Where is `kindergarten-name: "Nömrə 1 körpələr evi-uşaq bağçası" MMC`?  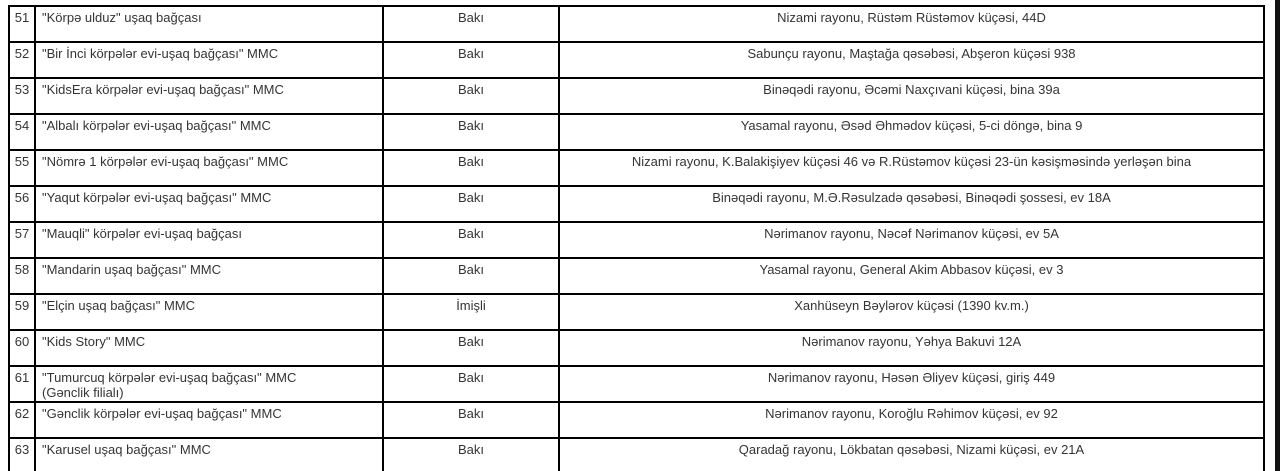 kindergarten-name: "Nömrə 1 körpələr evi-uşaq bağçası" MMC is located at coordinates (209, 168).